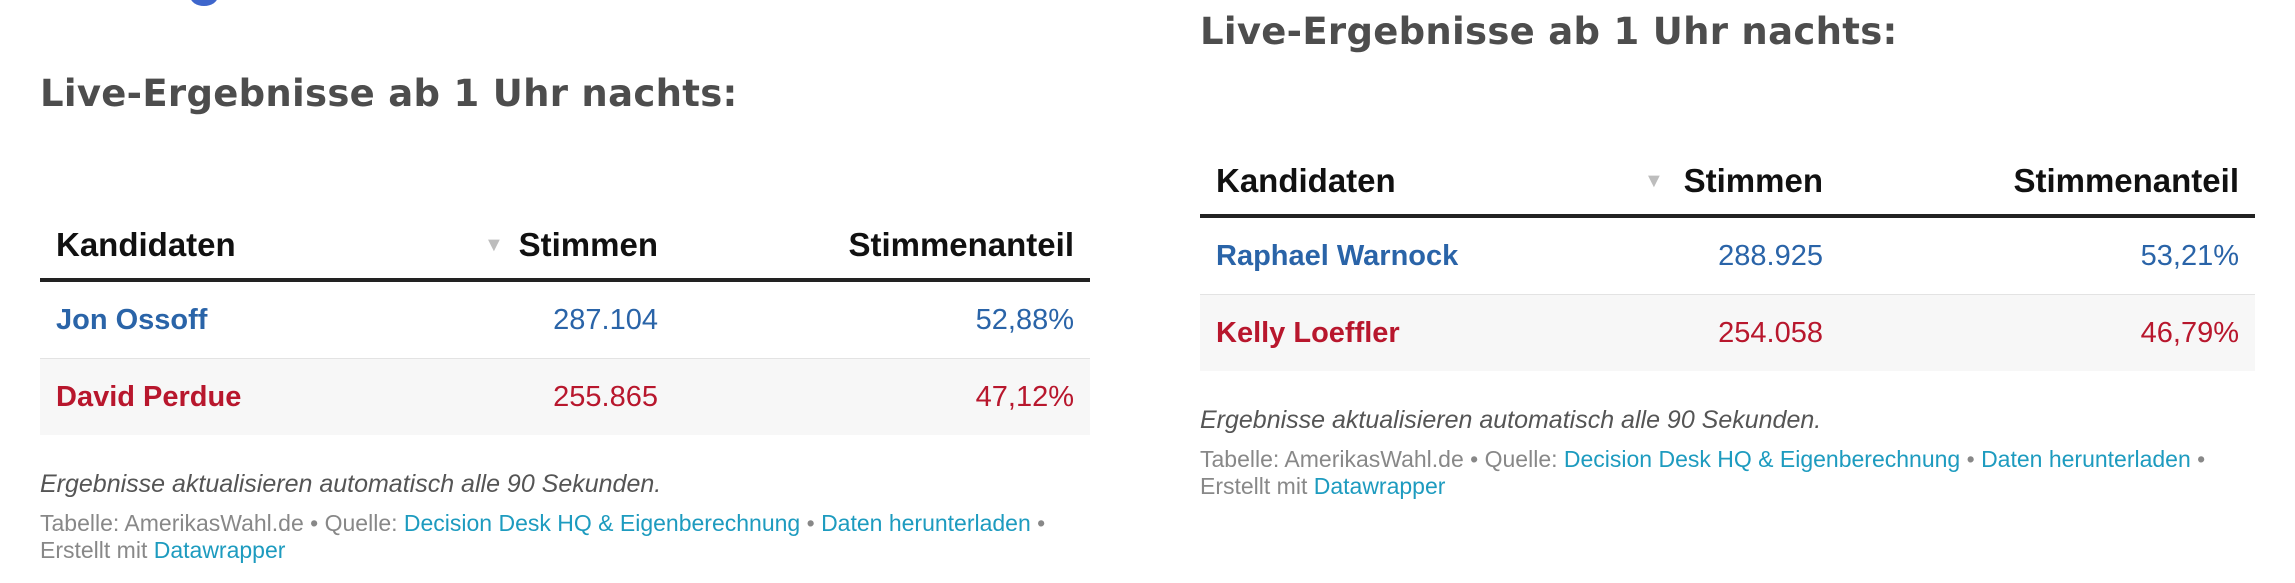 The width and height of the screenshot is (2295, 583). What do you see at coordinates (1770, 256) in the screenshot?
I see `vote-count: 288.925` at bounding box center [1770, 256].